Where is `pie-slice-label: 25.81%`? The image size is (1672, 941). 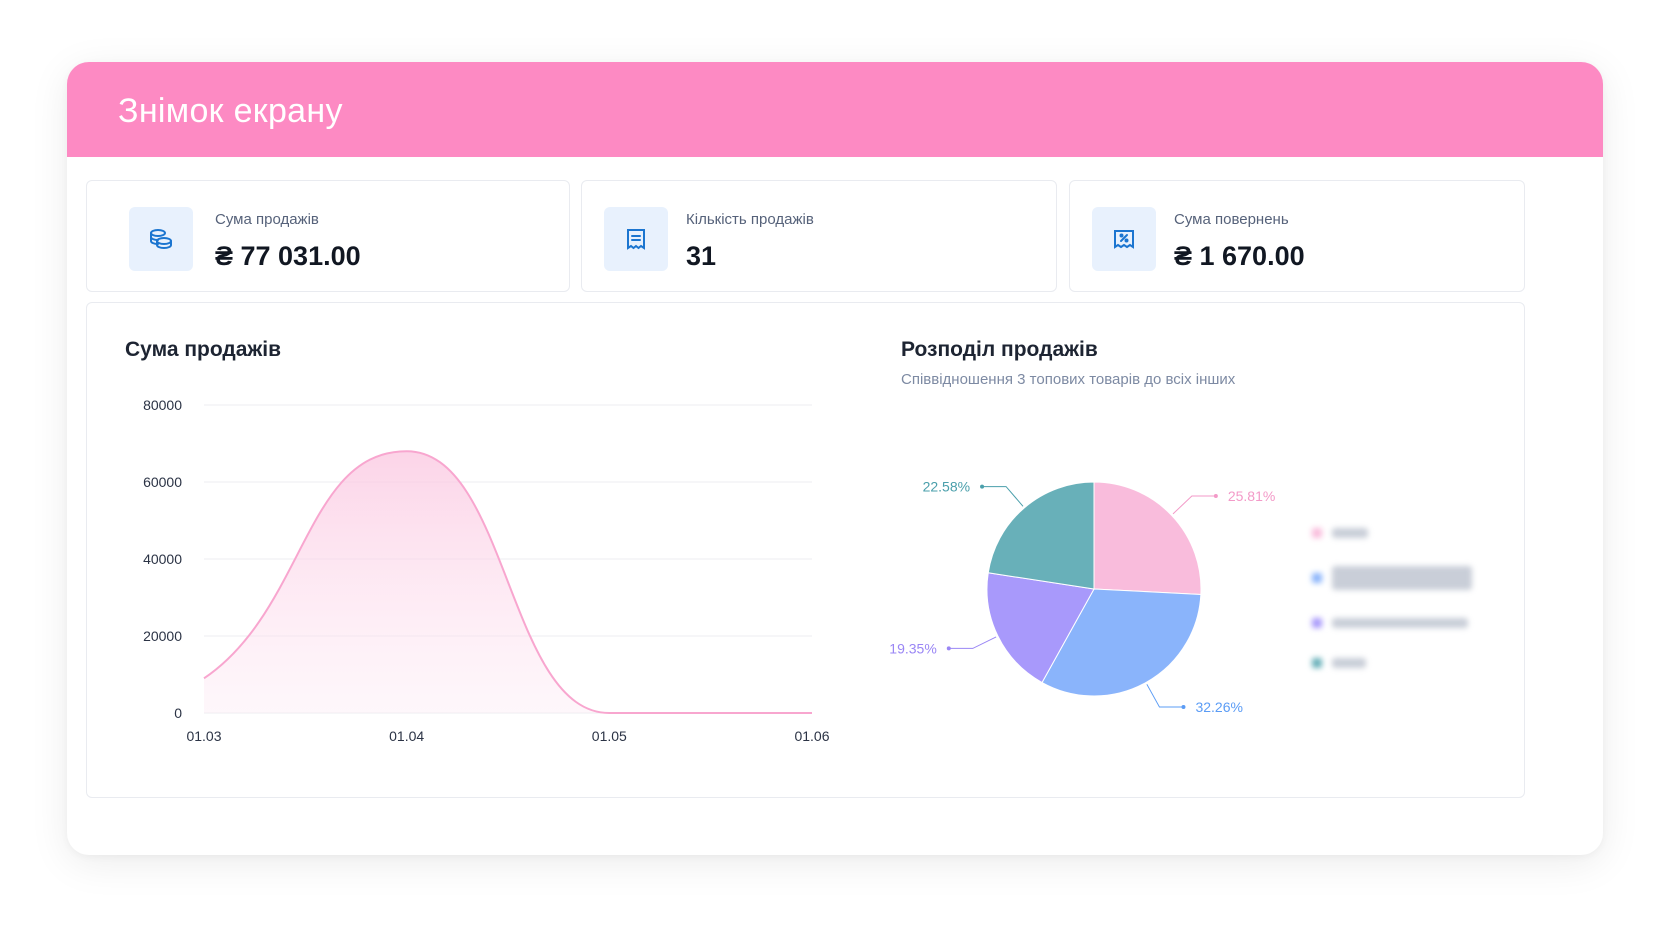
pie-slice-label: 25.81% is located at coordinates (1251, 496).